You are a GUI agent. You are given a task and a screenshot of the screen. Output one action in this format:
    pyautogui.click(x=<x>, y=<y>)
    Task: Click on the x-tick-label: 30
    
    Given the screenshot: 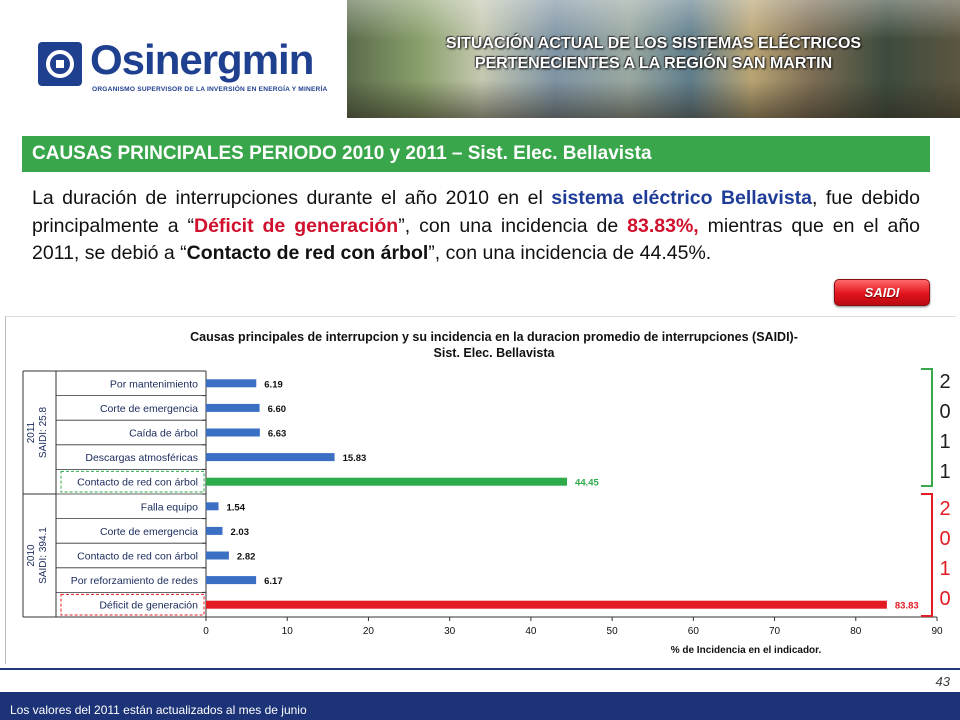 What is the action you would take?
    pyautogui.click(x=450, y=631)
    